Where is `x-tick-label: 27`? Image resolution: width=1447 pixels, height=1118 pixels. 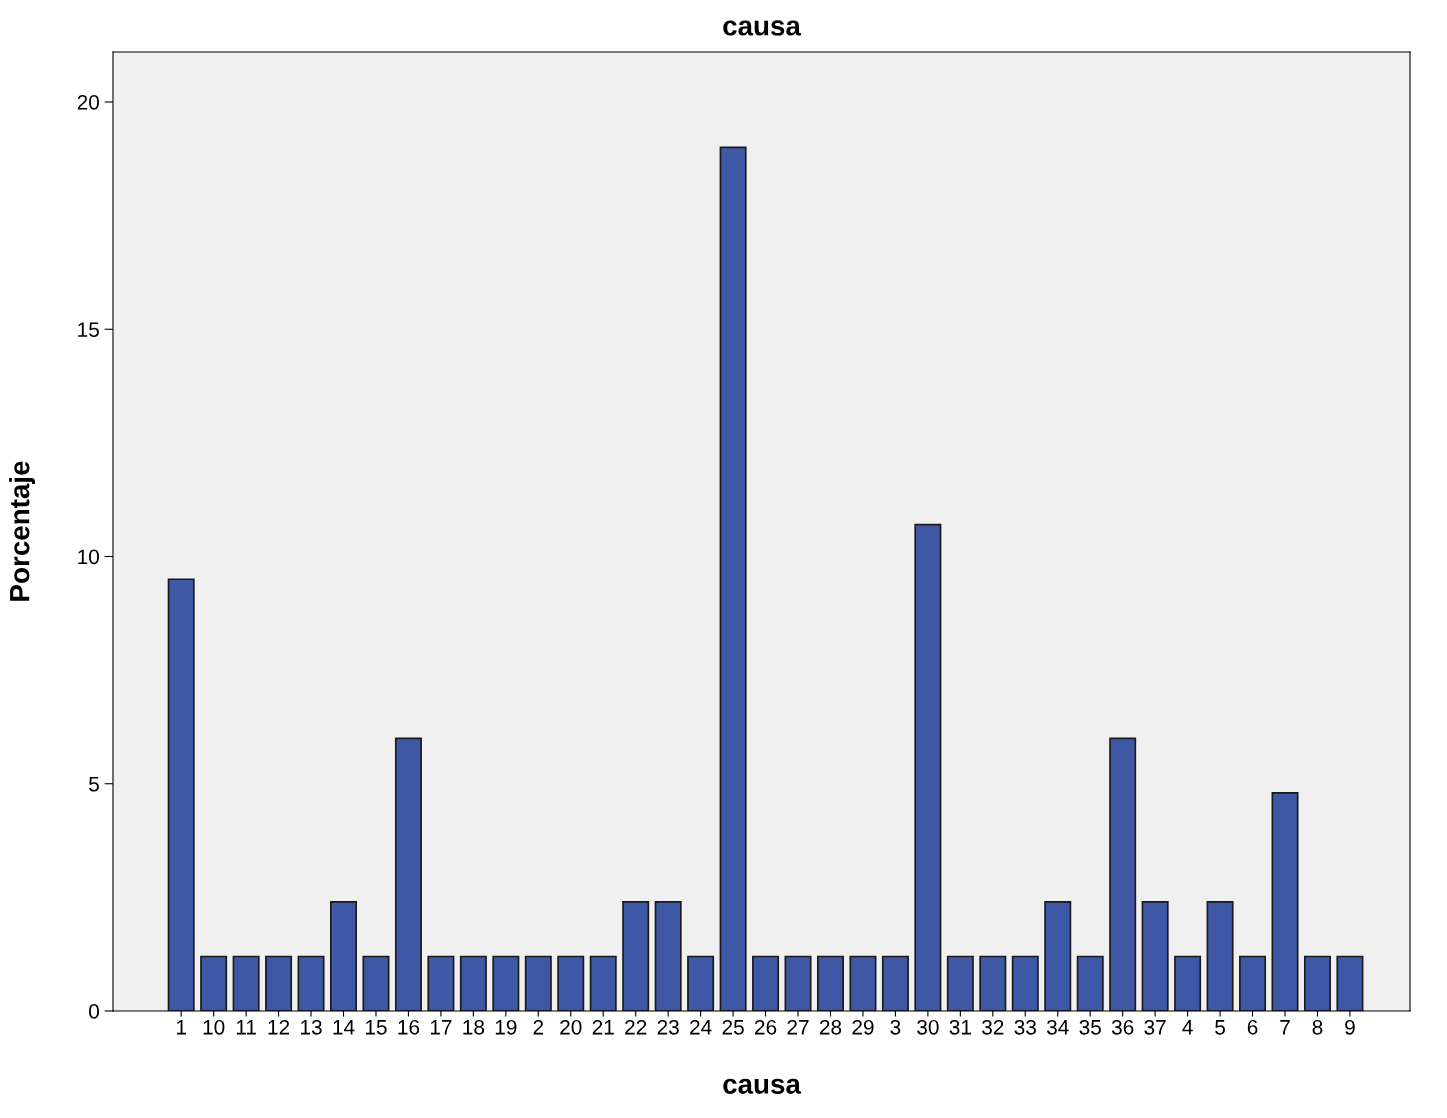
x-tick-label: 27 is located at coordinates (798, 1027).